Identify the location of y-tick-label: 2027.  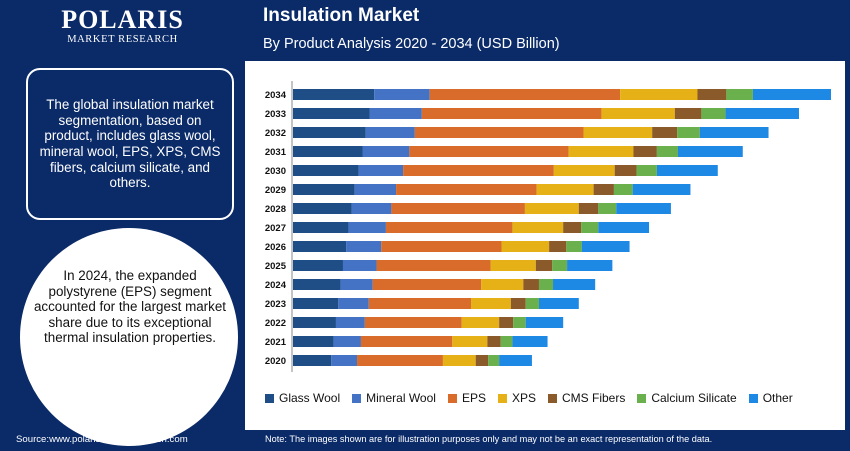
(275, 228).